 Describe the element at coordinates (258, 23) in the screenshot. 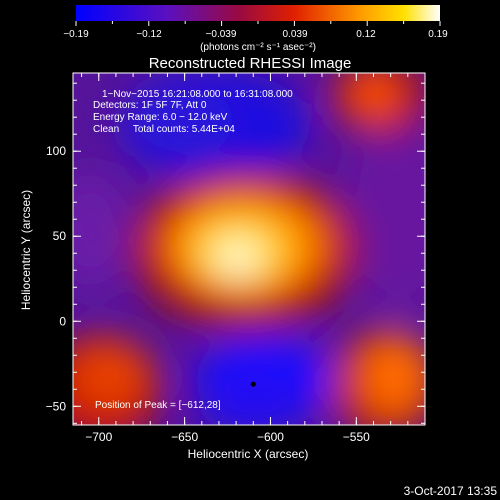

I see `colorbar-ticks` at that location.